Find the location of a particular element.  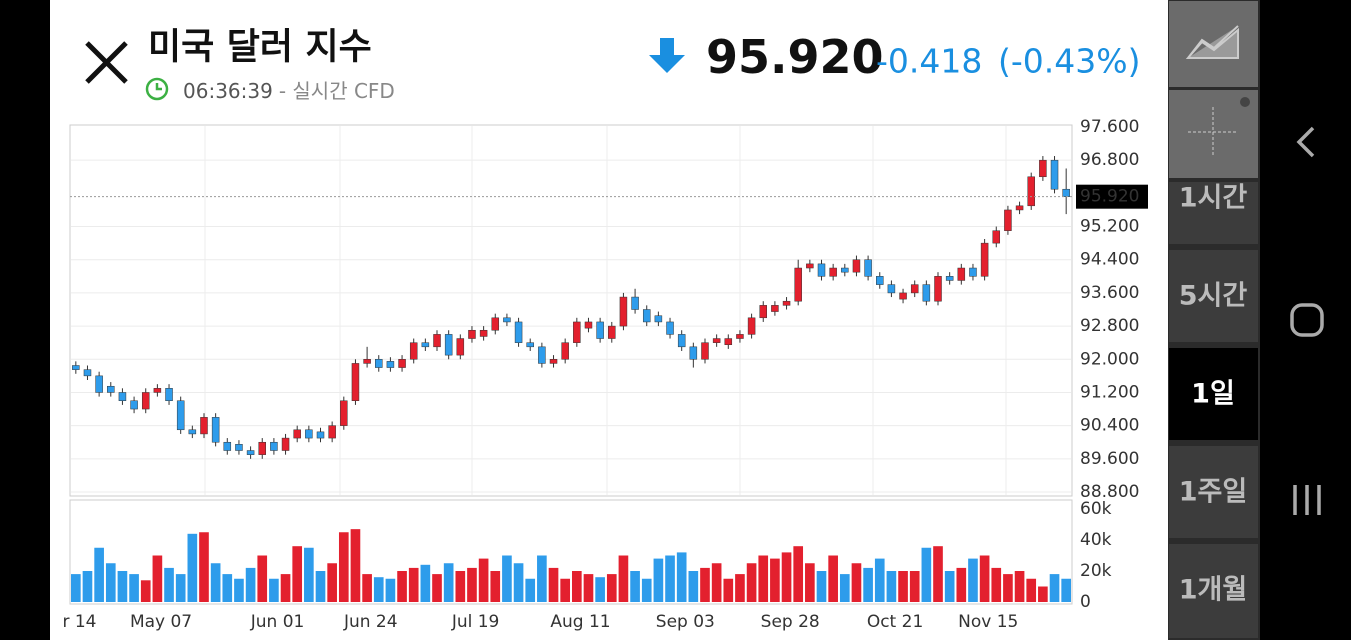

y-tick-label: 88.800 is located at coordinates (1109, 492).